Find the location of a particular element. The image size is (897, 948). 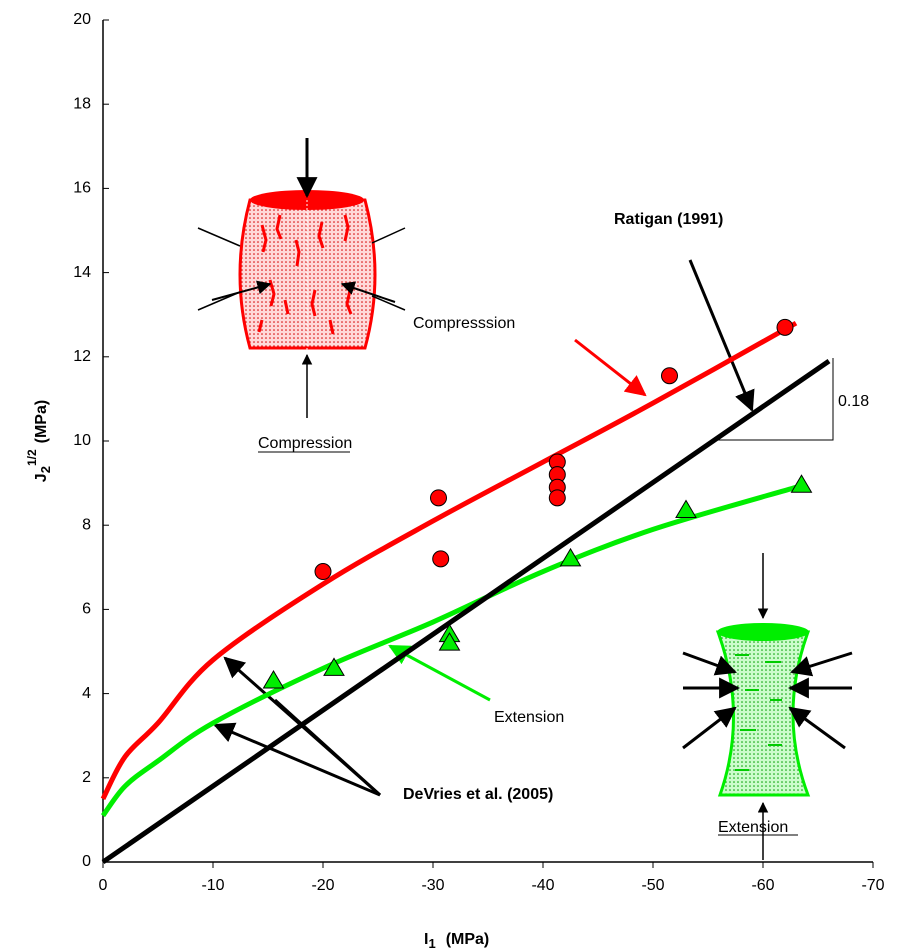

y-tick-label: 20 is located at coordinates (82, 19).